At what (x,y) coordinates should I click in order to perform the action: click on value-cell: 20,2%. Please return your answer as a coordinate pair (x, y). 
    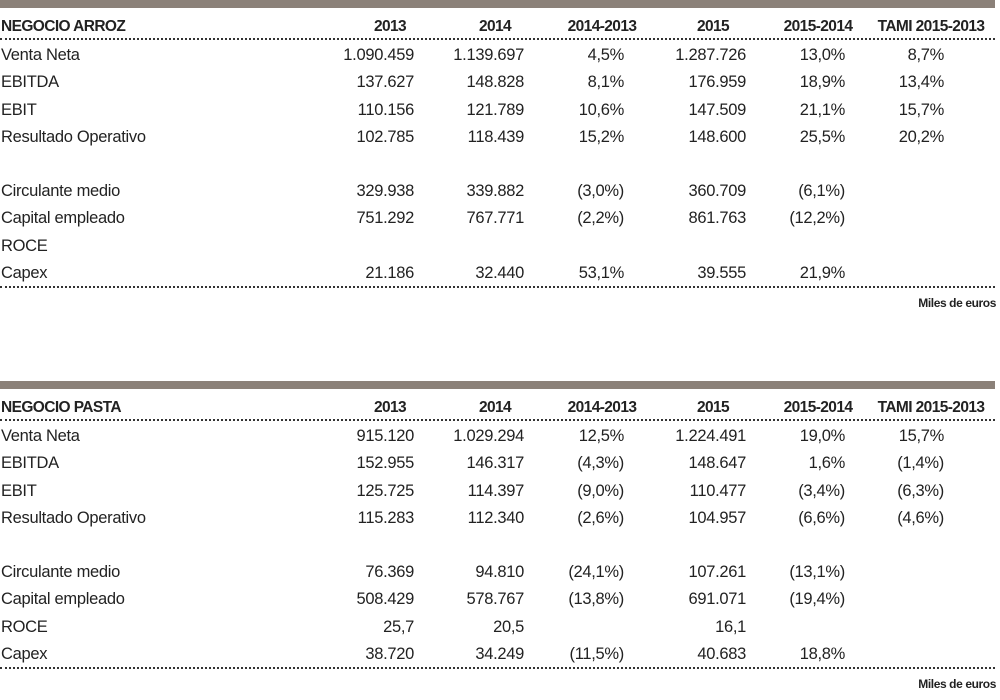
    Looking at the image, I should click on (921, 136).